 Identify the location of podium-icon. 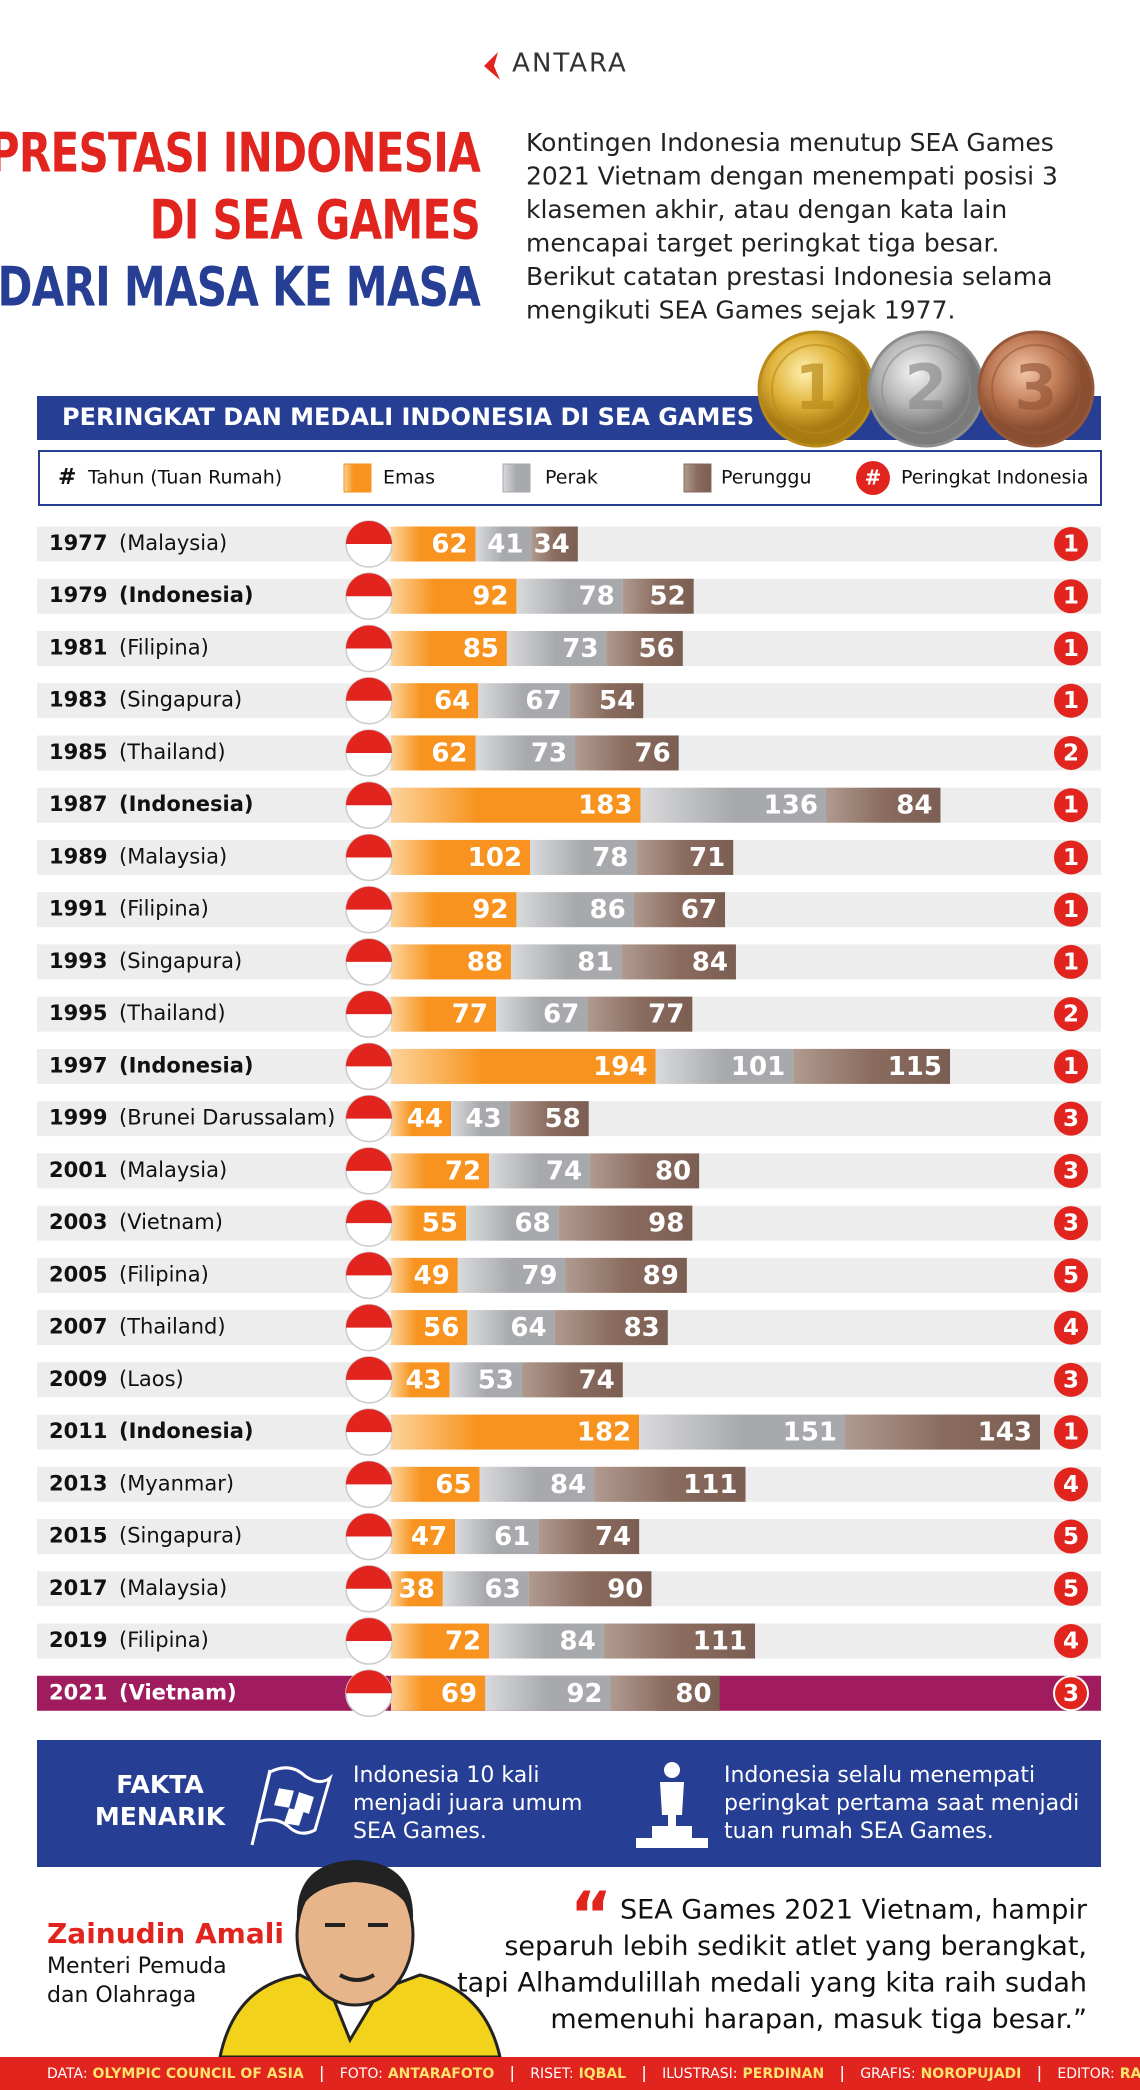
(672, 1805).